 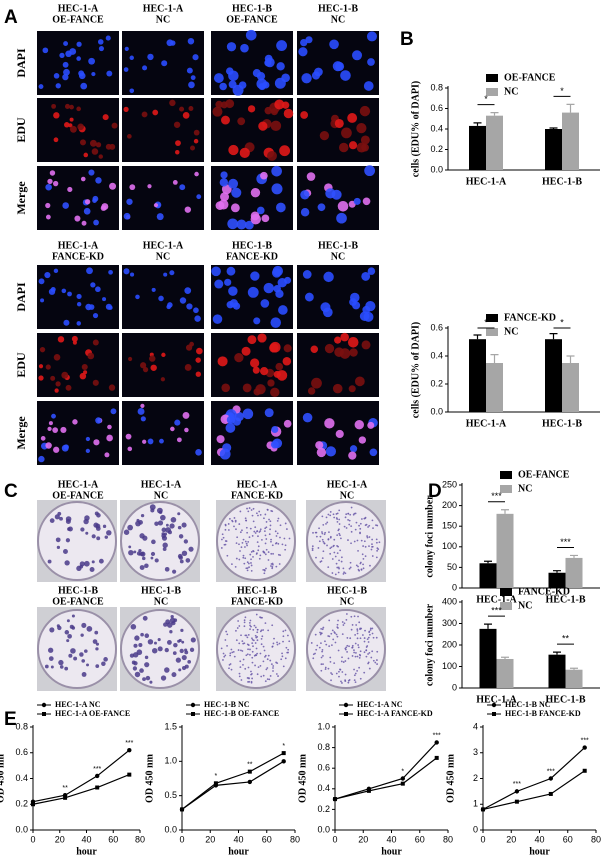 I want to click on row-label: EDU, so click(x=21, y=365).